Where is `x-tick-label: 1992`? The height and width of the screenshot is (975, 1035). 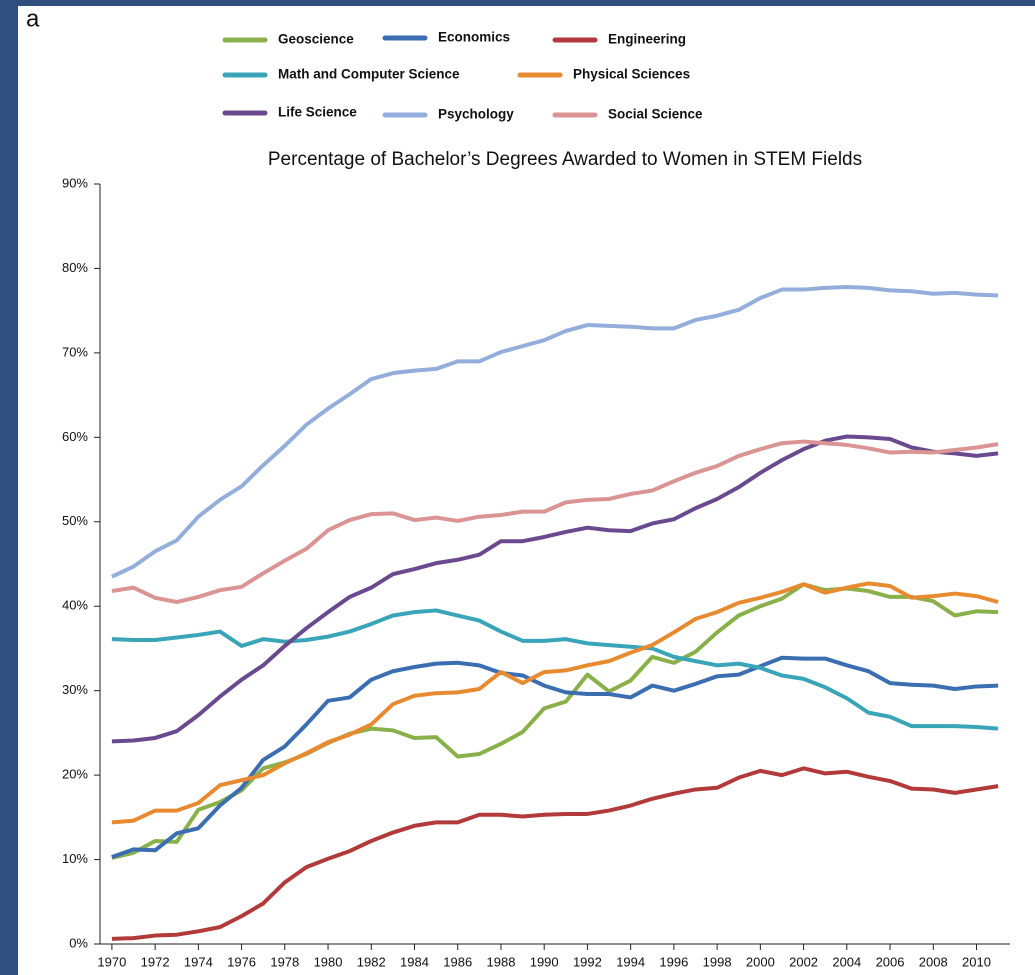
x-tick-label: 1992 is located at coordinates (587, 961).